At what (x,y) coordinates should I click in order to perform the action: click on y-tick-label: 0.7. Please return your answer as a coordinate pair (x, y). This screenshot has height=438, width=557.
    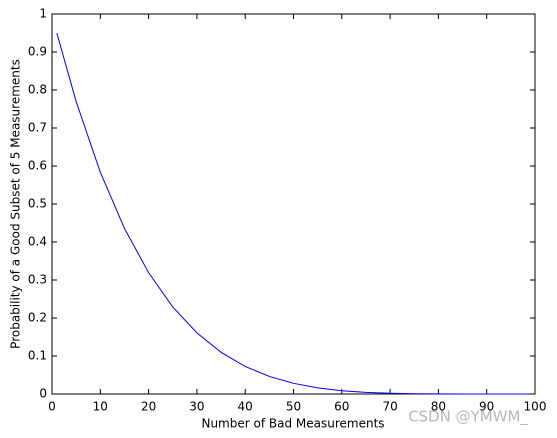
    Looking at the image, I should click on (37, 128).